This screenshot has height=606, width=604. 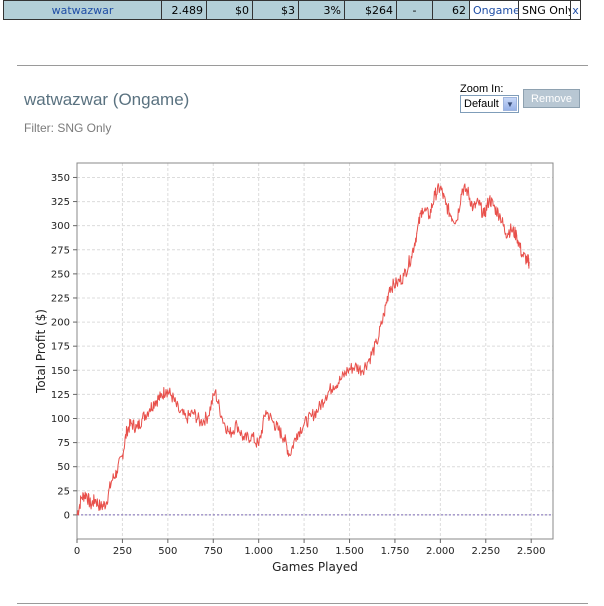 What do you see at coordinates (41, 351) in the screenshot?
I see `y-axis-label: Total Profit ($)` at bounding box center [41, 351].